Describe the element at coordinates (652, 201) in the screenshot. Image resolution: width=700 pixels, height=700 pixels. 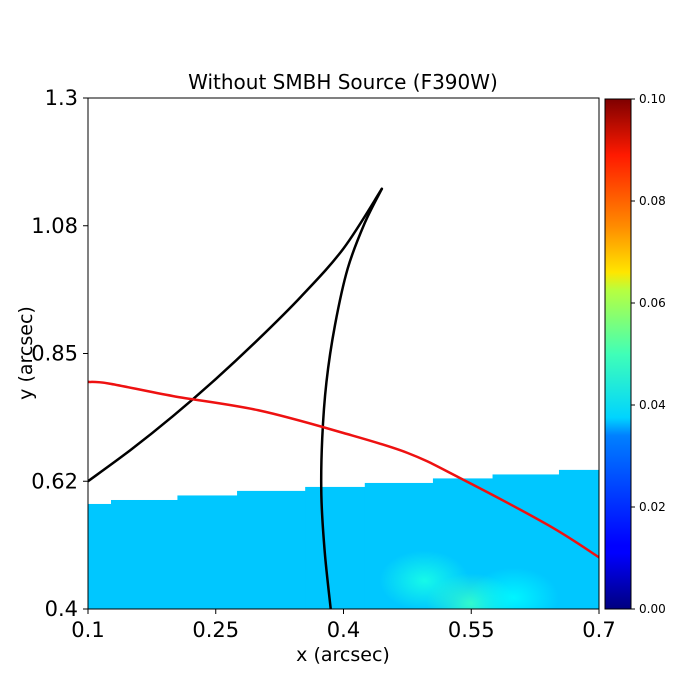
I see `colorbar-tick-label: 0.08` at that location.